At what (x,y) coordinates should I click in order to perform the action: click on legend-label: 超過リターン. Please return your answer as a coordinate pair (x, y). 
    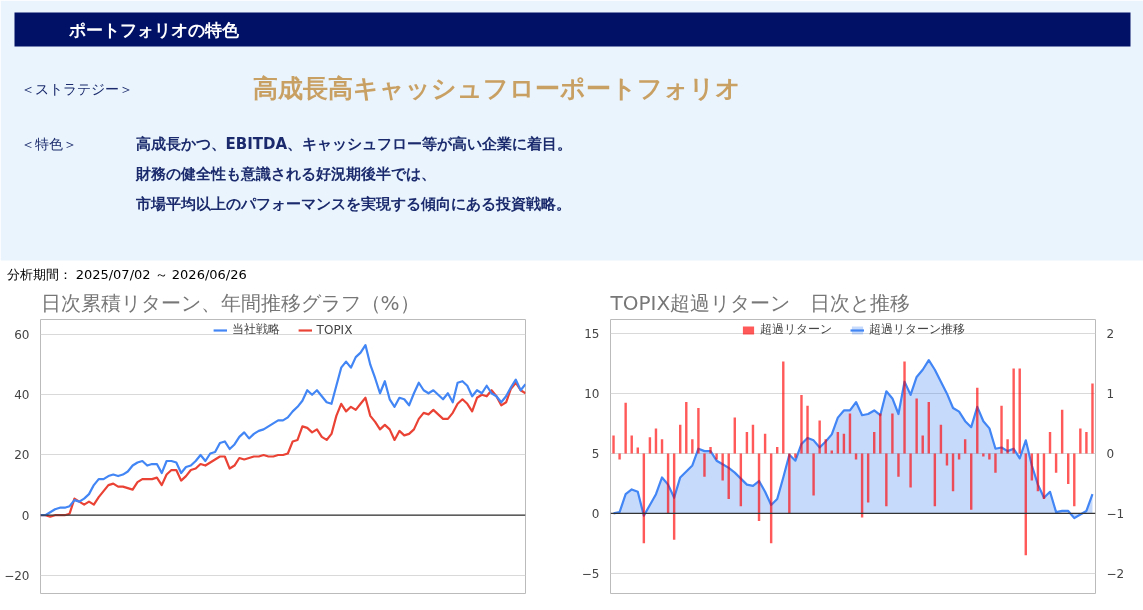
    Looking at the image, I should click on (795, 329).